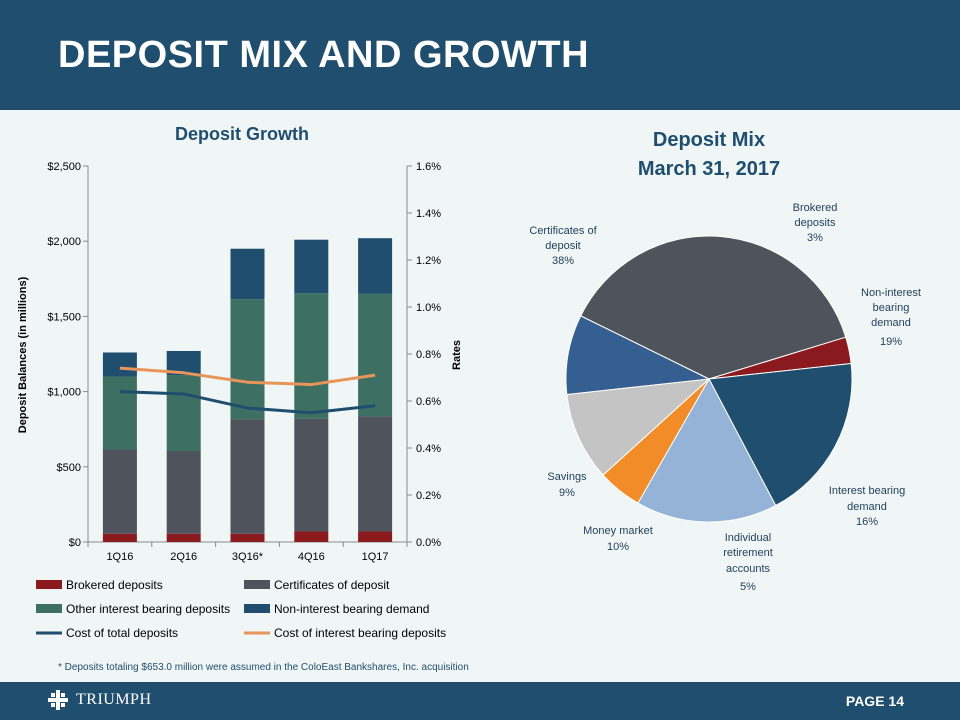 The image size is (960, 720). What do you see at coordinates (567, 477) in the screenshot?
I see `pie-label-savings-line1: Savings` at bounding box center [567, 477].